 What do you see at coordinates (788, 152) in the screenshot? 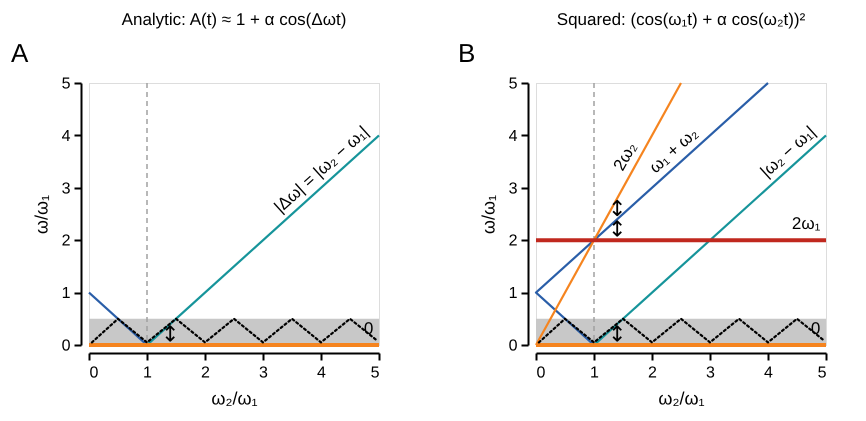
I see `text: |ω₂ − ω₁|` at bounding box center [788, 152].